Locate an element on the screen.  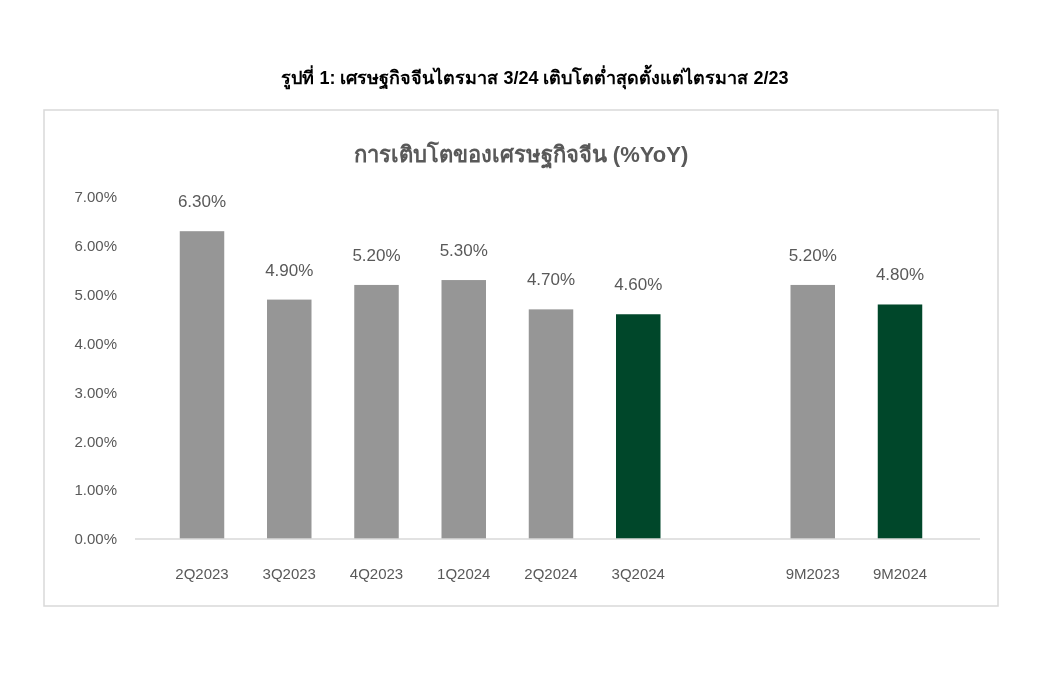
data-label: 5.30% is located at coordinates (463, 251).